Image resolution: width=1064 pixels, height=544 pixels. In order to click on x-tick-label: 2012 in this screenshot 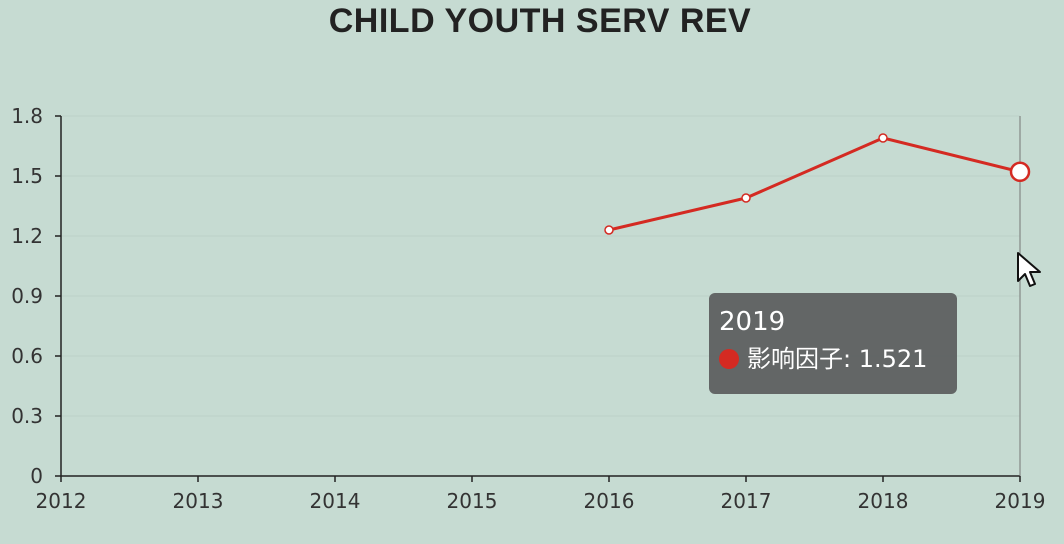, I will do `click(61, 501)`.